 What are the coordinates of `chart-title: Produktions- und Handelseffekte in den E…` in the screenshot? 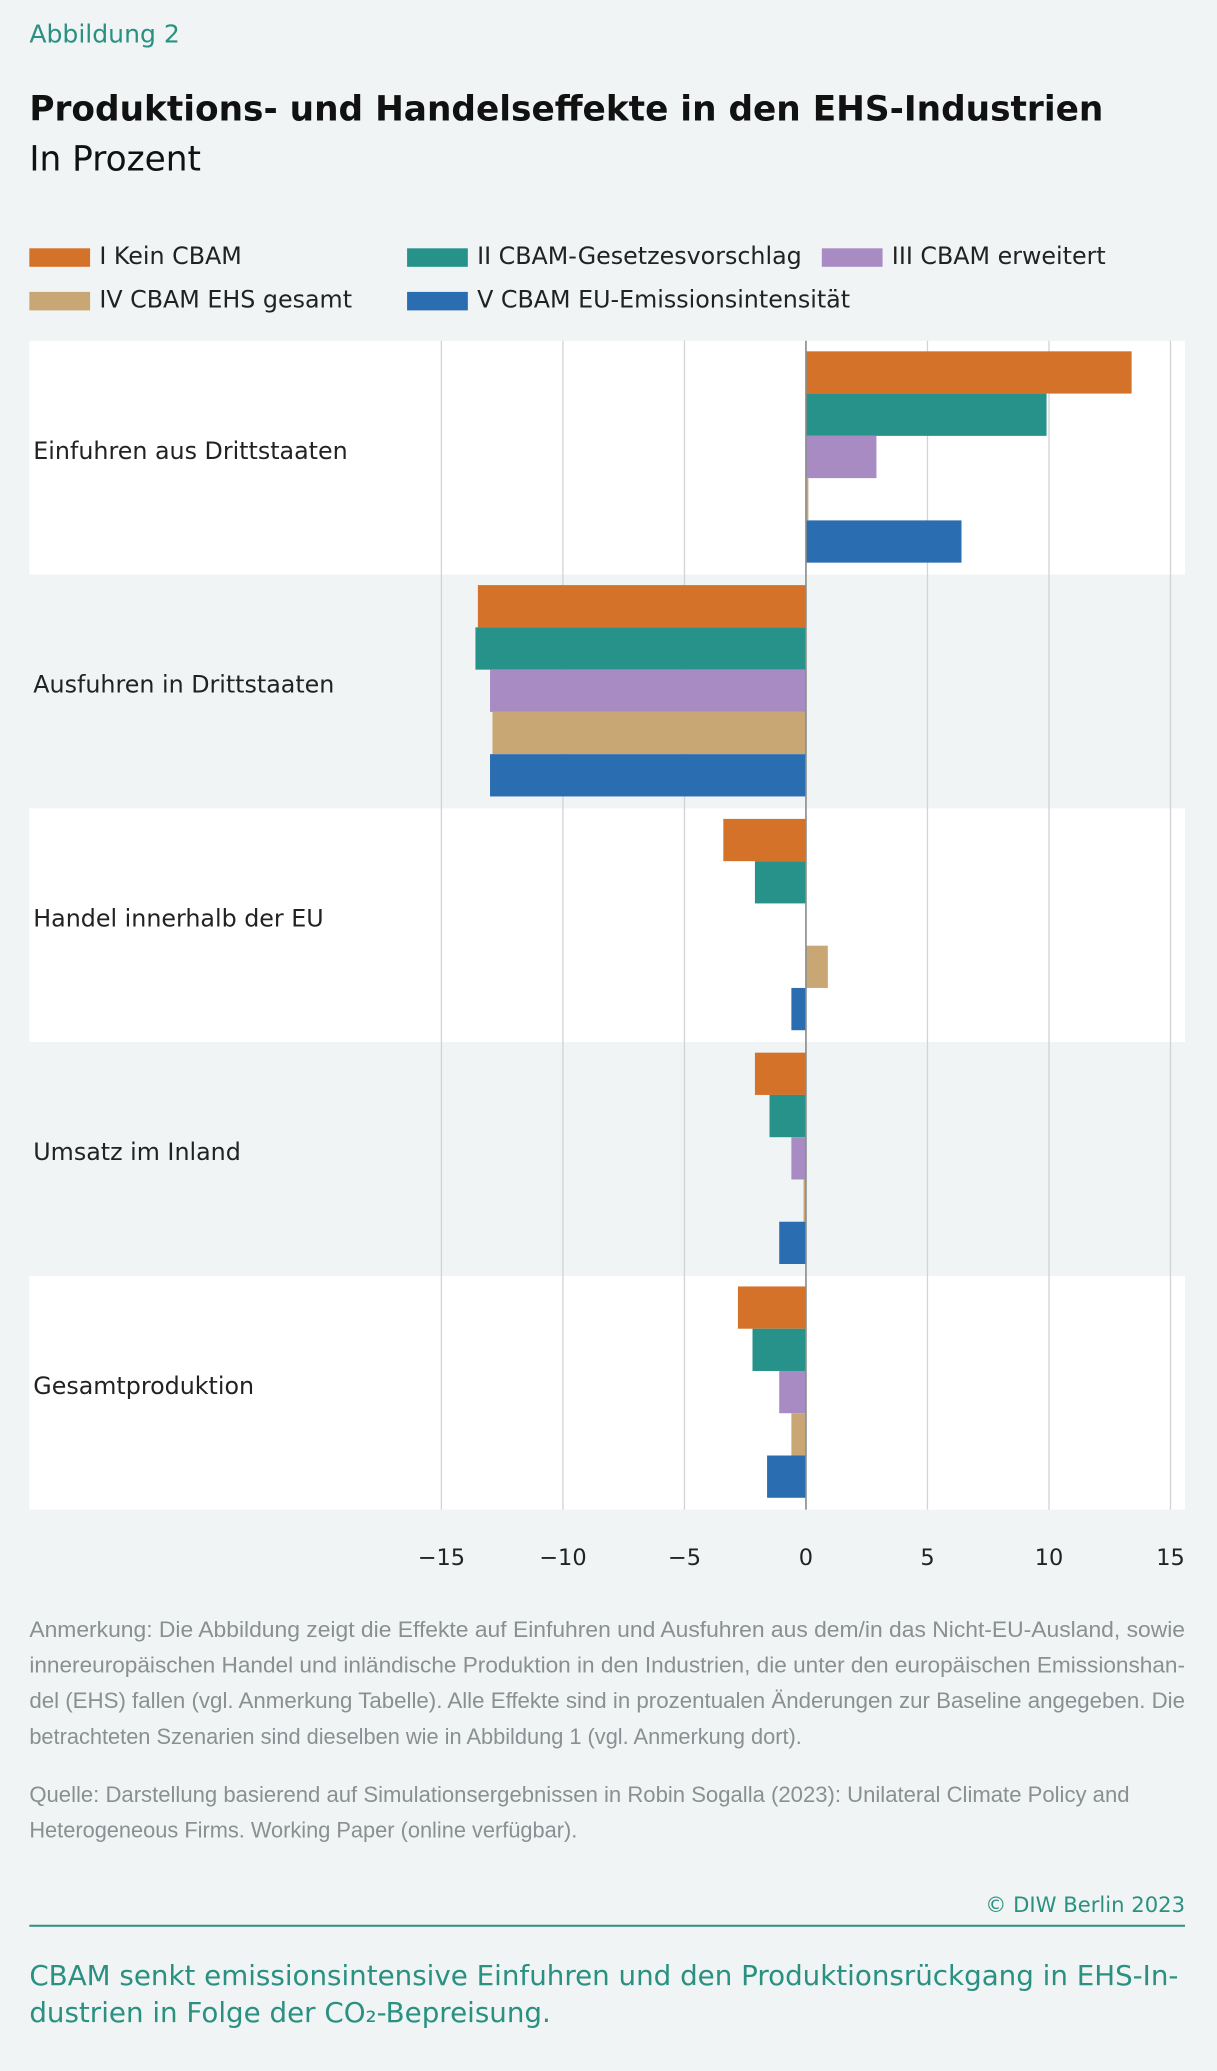 It's located at (566, 109).